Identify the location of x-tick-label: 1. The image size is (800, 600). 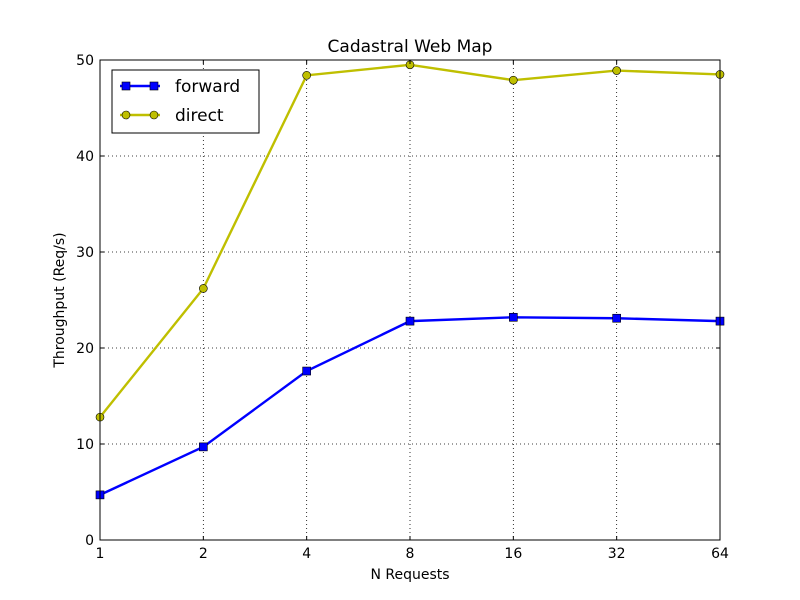
(100, 554).